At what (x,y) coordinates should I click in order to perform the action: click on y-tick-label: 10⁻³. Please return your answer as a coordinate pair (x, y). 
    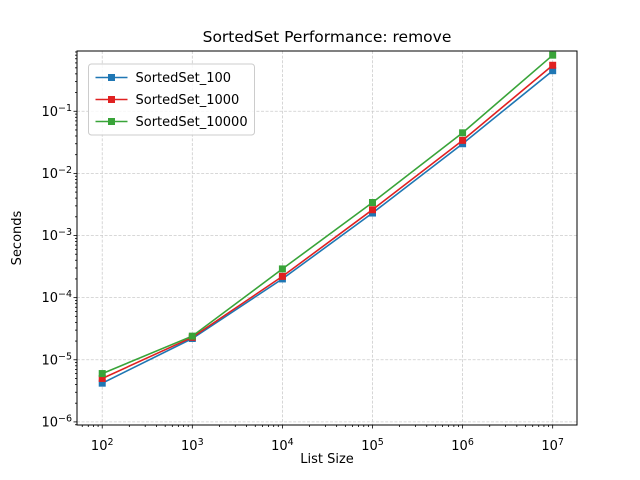
    Looking at the image, I should click on (56, 235).